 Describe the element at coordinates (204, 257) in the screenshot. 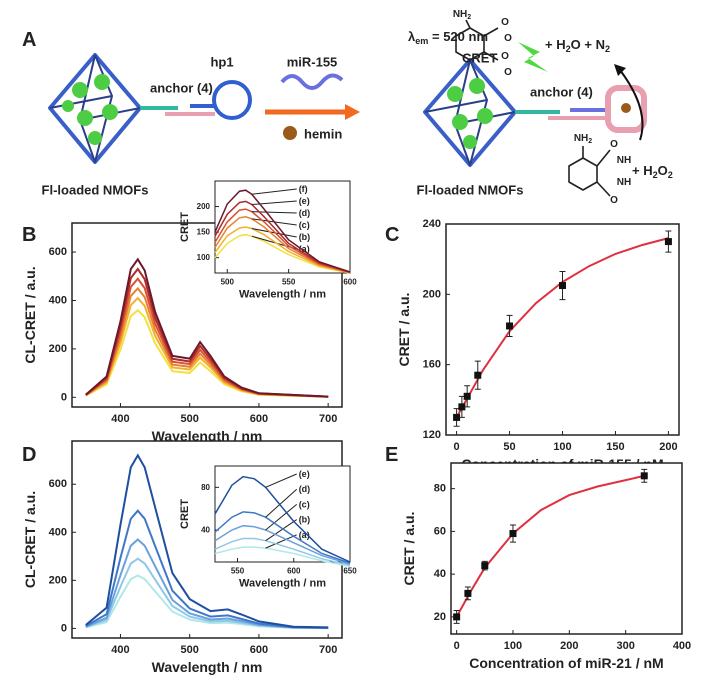

I see `y-tick-label: 100` at that location.